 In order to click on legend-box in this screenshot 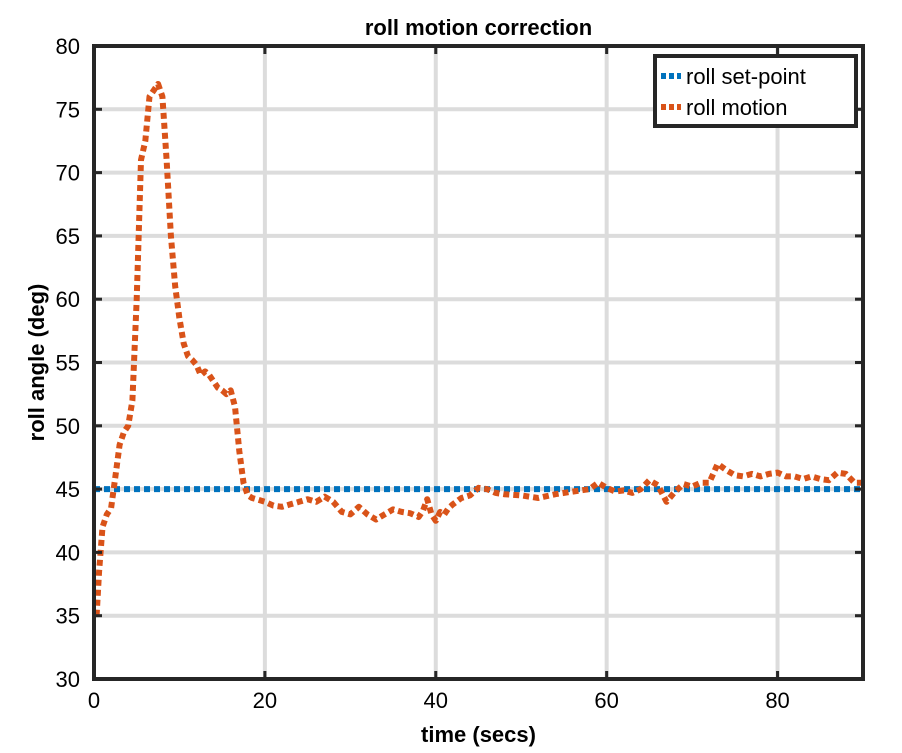, I will do `click(755, 91)`.